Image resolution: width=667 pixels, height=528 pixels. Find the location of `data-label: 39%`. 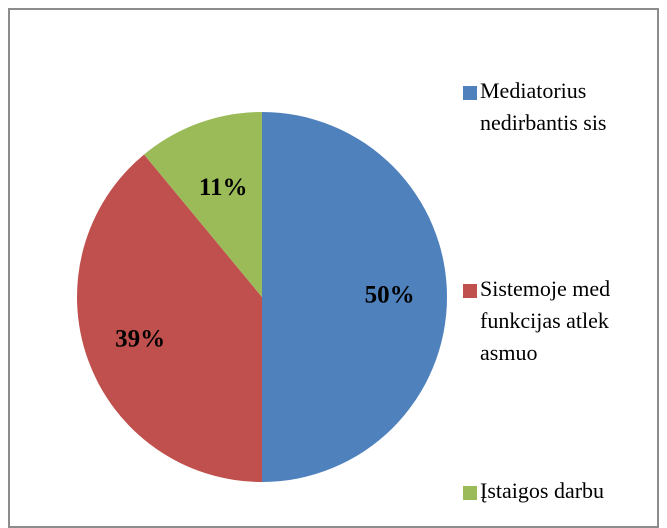

data-label: 39% is located at coordinates (140, 339).